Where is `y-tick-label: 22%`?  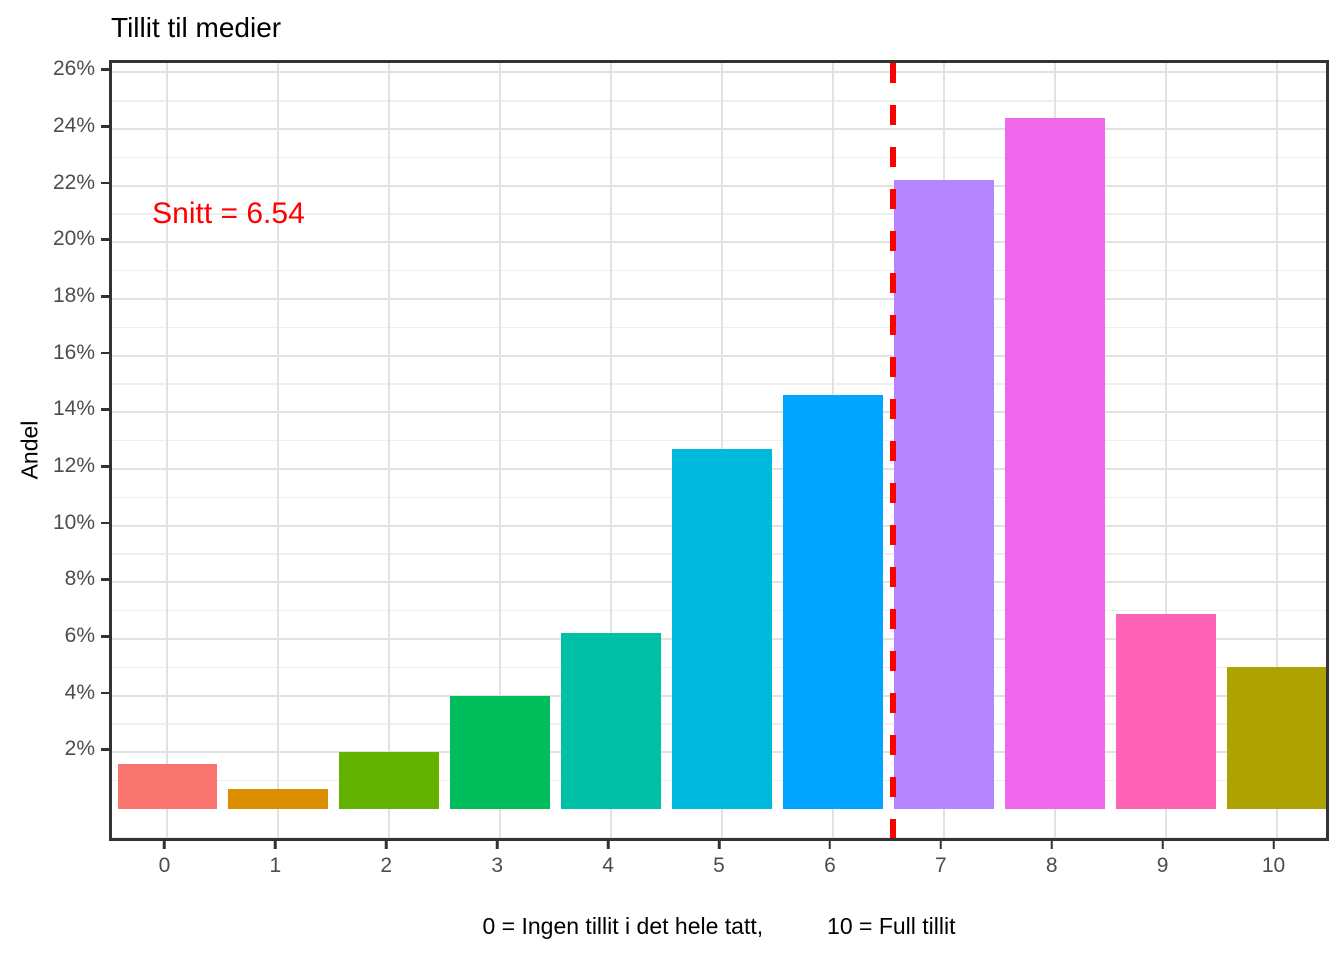 y-tick-label: 22% is located at coordinates (73, 182).